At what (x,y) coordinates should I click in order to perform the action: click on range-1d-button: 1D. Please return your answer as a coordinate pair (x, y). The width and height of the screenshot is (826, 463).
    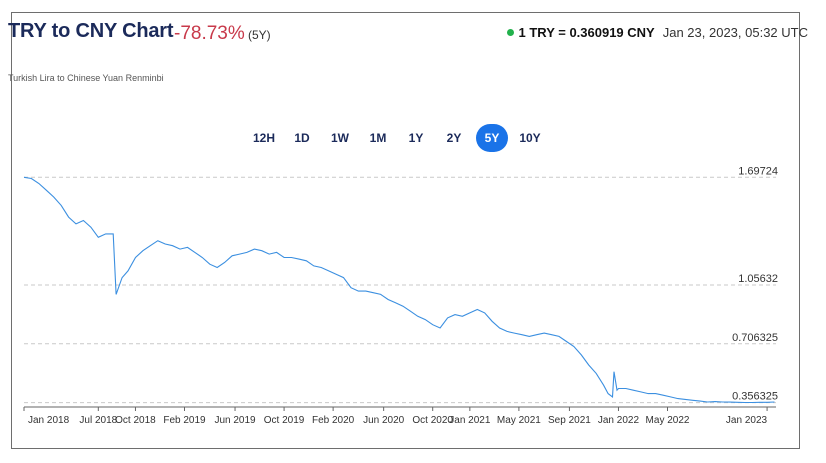
    Looking at the image, I should click on (302, 138).